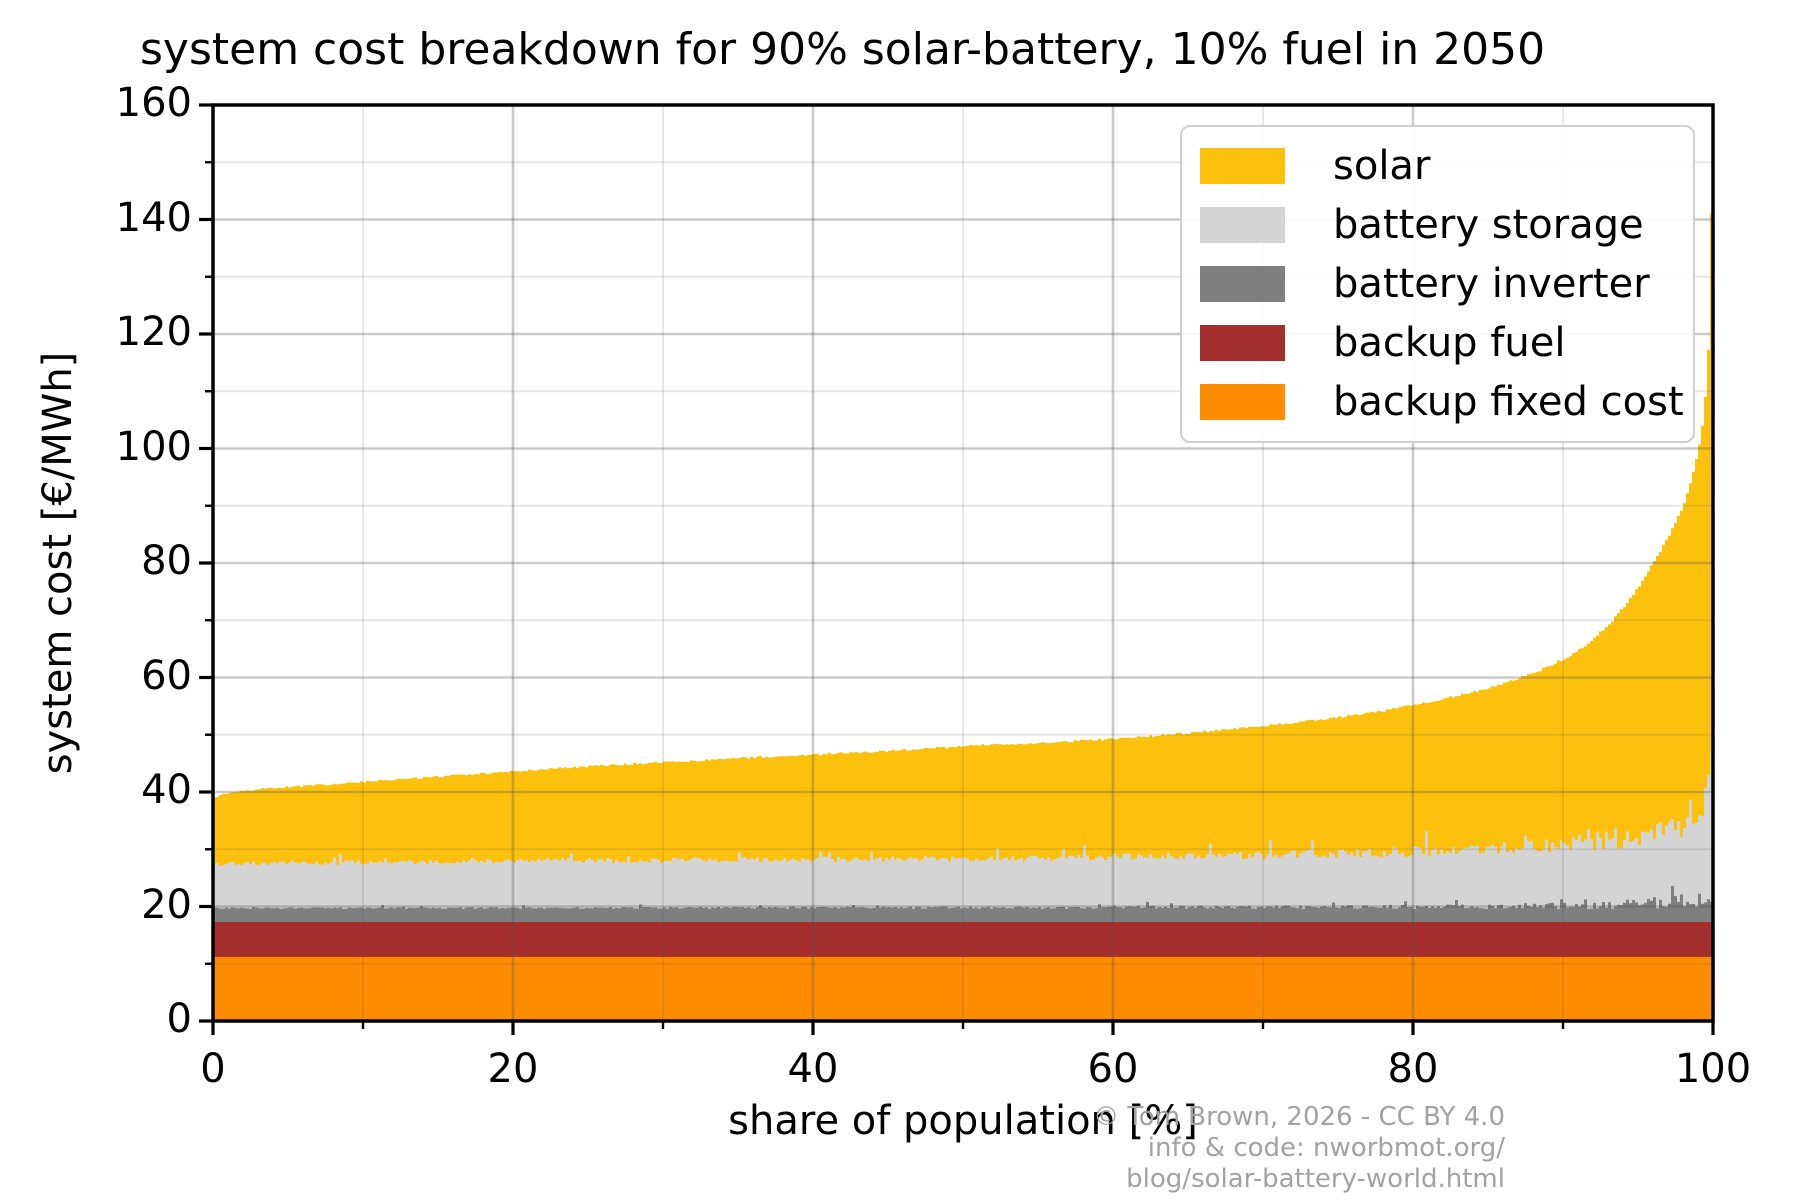 This screenshot has height=1200, width=1800. What do you see at coordinates (1413, 1069) in the screenshot?
I see `x-tick-label-80: 80` at bounding box center [1413, 1069].